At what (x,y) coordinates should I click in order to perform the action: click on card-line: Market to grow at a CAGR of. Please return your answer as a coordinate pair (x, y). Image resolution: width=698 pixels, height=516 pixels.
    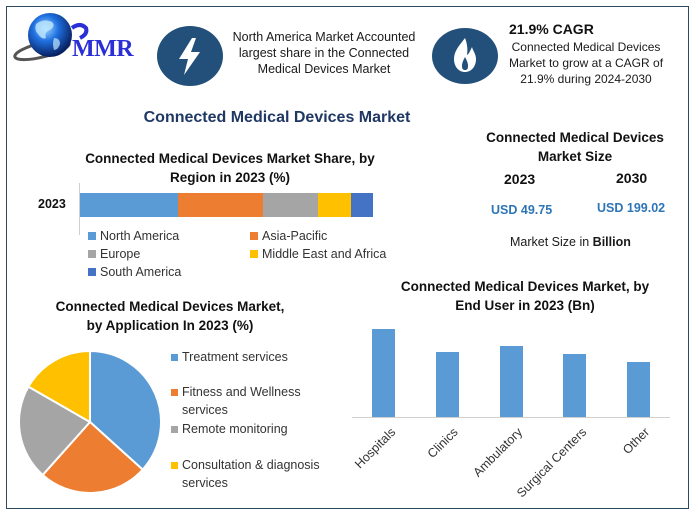
    Looking at the image, I should click on (586, 63).